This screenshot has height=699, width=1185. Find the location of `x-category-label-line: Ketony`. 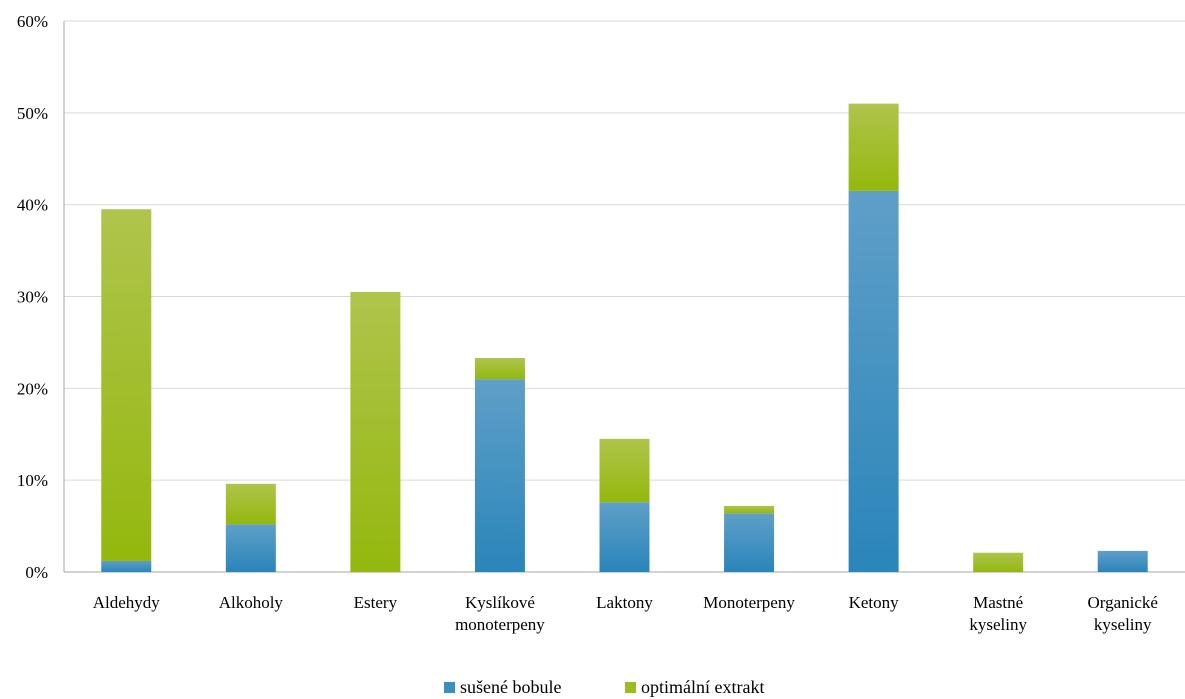

x-category-label-line: Ketony is located at coordinates (874, 602).